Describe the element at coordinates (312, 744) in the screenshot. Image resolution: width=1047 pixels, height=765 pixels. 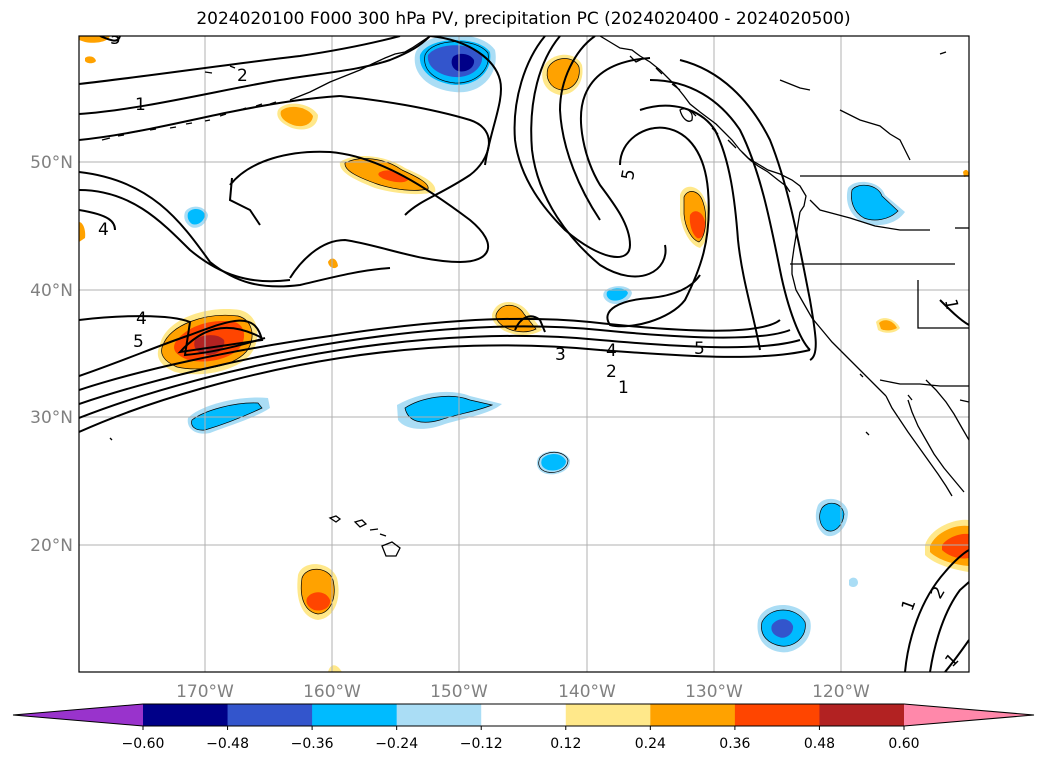
I see `colorbar-tick-label: −0.36` at that location.